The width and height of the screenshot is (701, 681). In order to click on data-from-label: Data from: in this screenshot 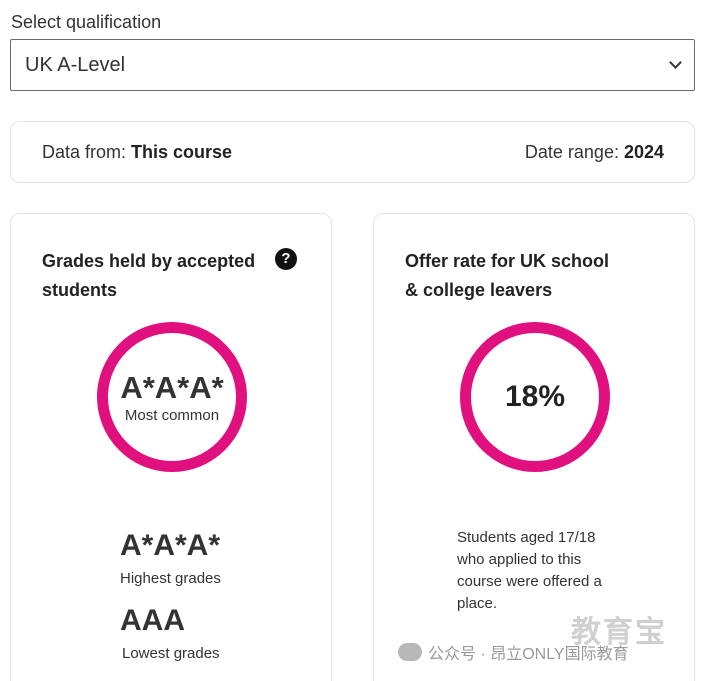, I will do `click(87, 151)`.